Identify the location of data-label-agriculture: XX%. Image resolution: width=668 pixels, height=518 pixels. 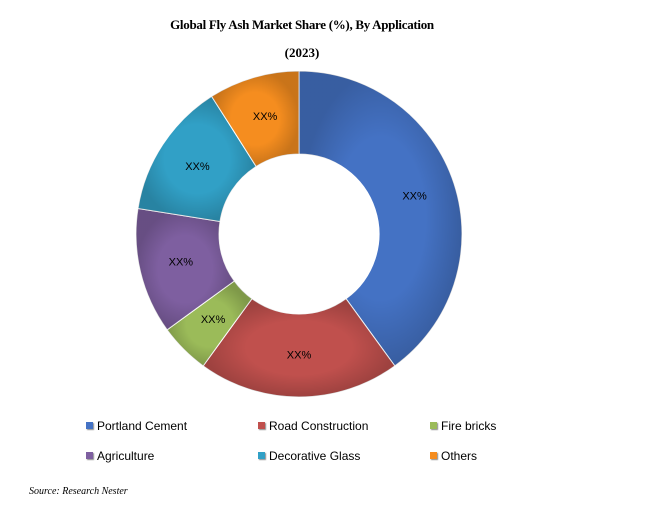
(181, 262).